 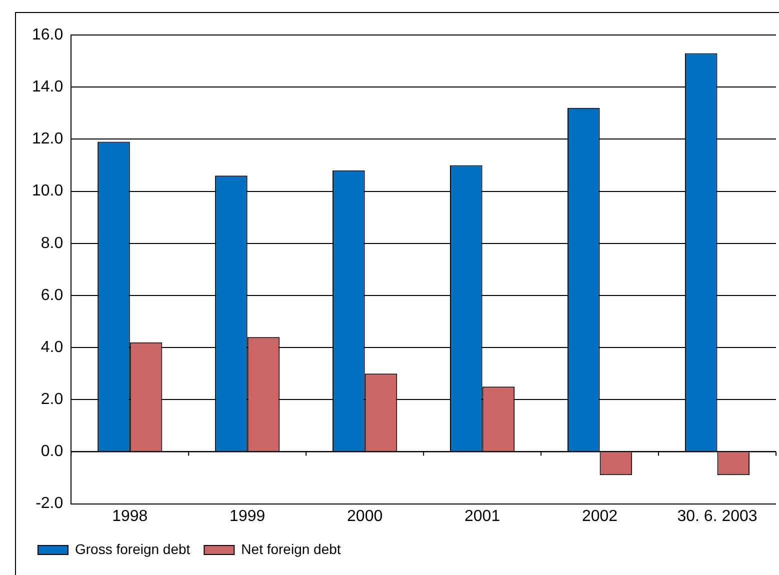 I want to click on y-tick-label: 10.0, so click(x=48, y=191).